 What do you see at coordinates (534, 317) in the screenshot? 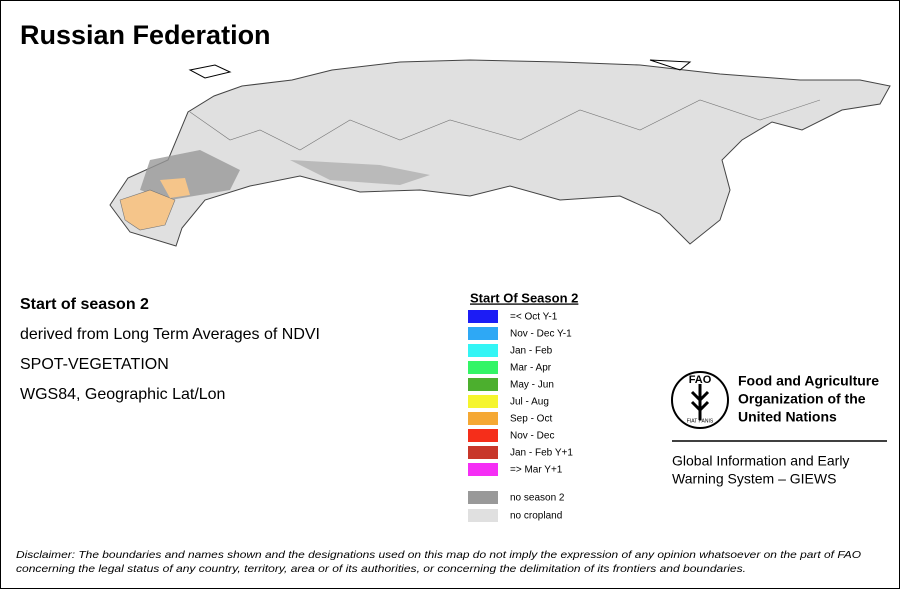
I see `legend-label: =< Oct Y-1` at bounding box center [534, 317].